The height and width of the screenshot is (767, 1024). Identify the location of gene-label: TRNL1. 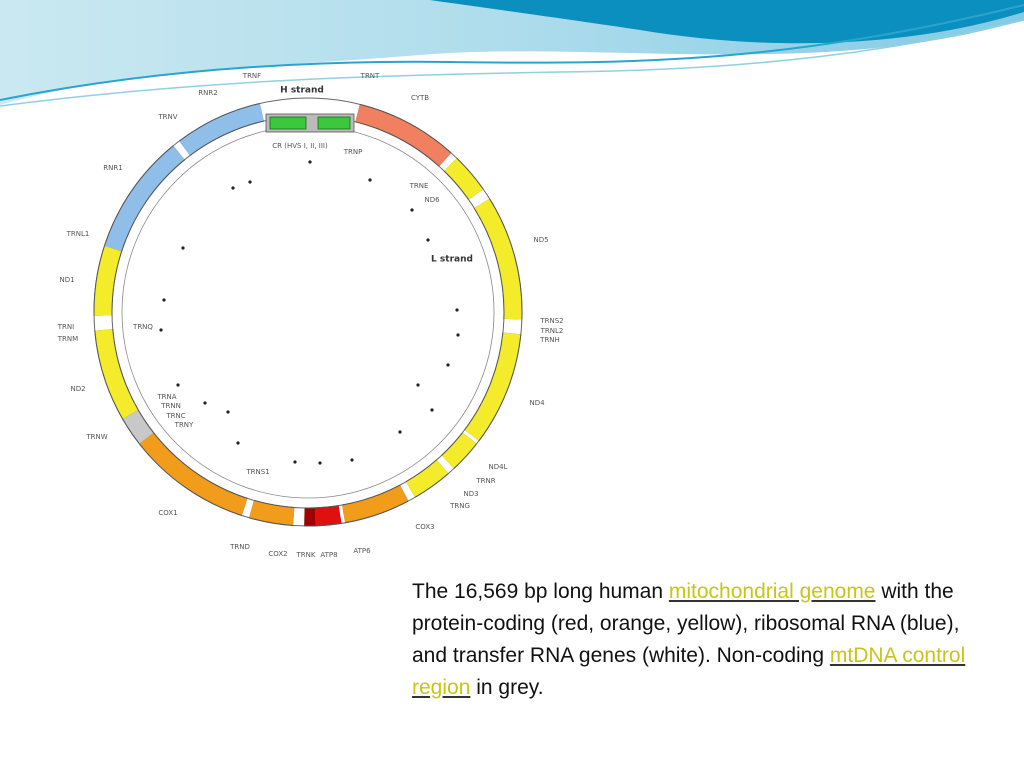
(78, 234).